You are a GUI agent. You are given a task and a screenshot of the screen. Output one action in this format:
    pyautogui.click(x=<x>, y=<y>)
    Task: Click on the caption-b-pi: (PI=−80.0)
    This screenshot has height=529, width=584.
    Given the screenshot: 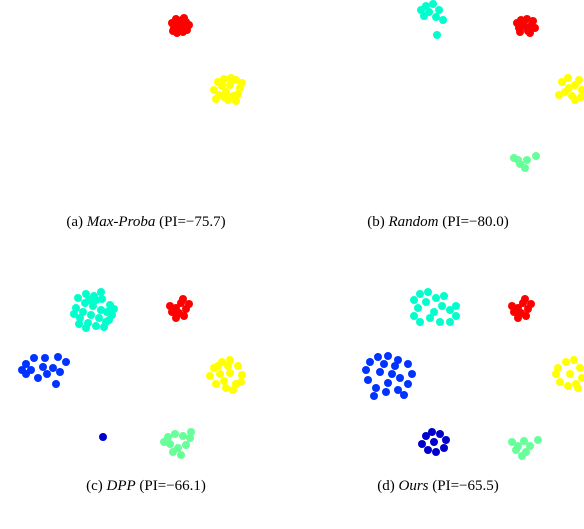 What is the action you would take?
    pyautogui.click(x=475, y=222)
    